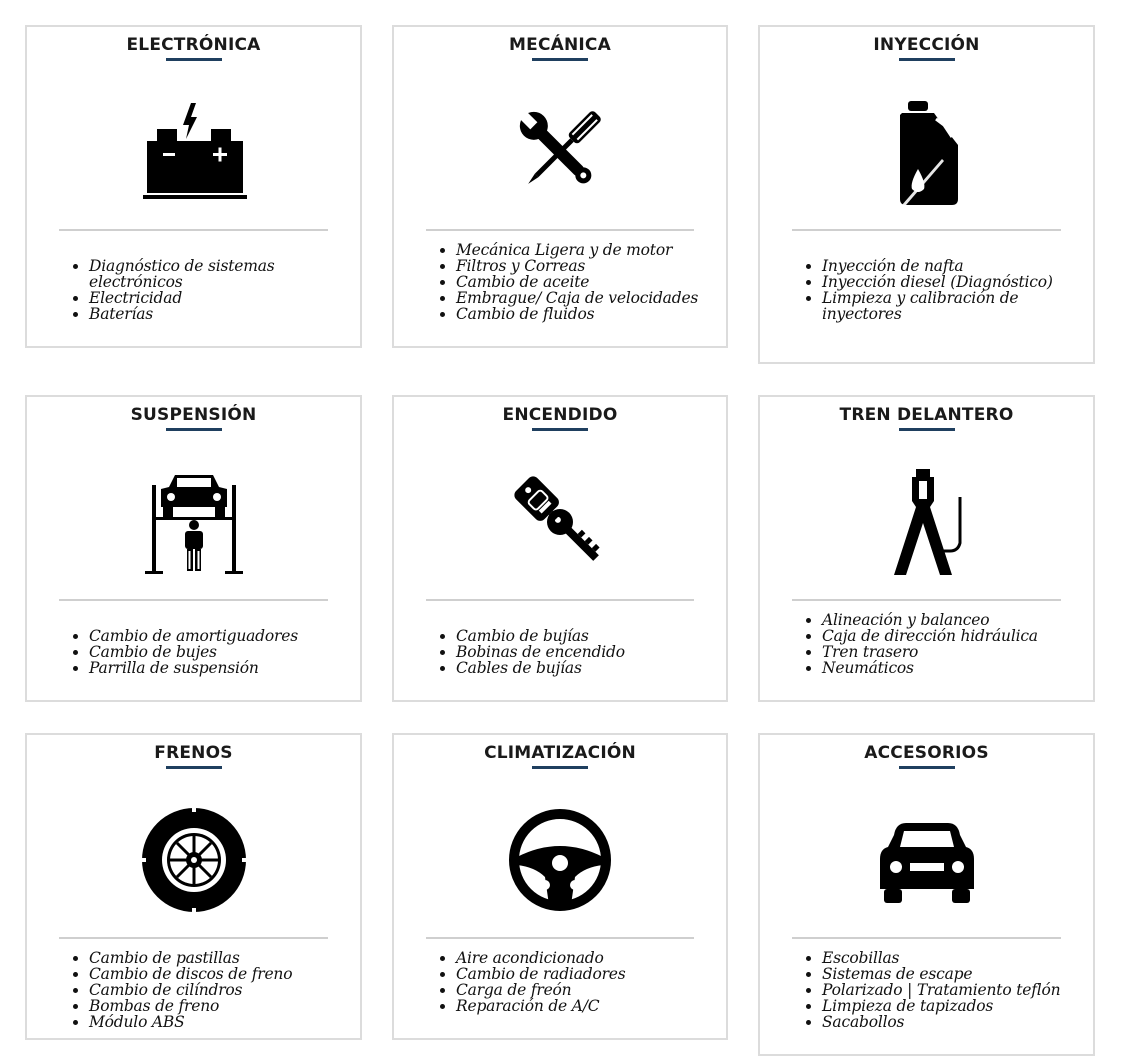 The image size is (1124, 1064). What do you see at coordinates (219, 274) in the screenshot?
I see `list-item: Diagnóstico de sistemas electrónicos` at bounding box center [219, 274].